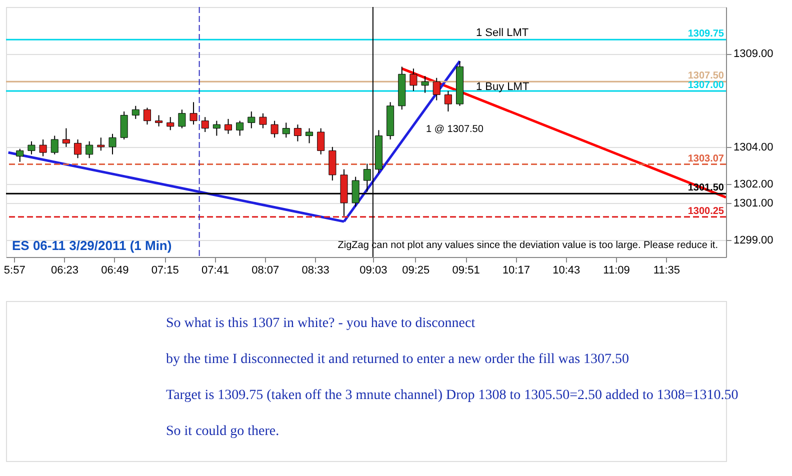 This screenshot has width=792, height=476. What do you see at coordinates (502, 33) in the screenshot?
I see `annotation: 1 Sell LMT` at bounding box center [502, 33].